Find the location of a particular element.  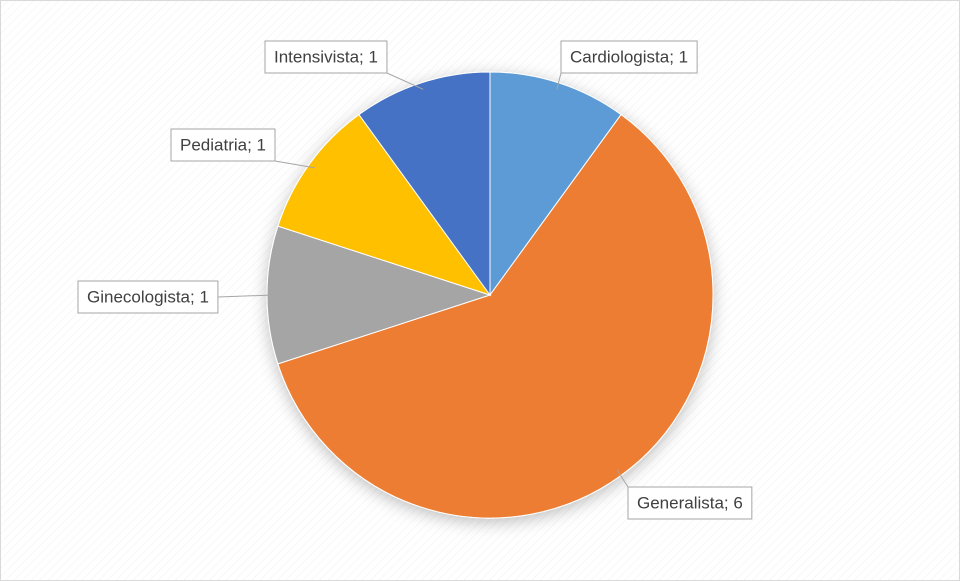

label-text: Cardiologista; 1 is located at coordinates (629, 56).